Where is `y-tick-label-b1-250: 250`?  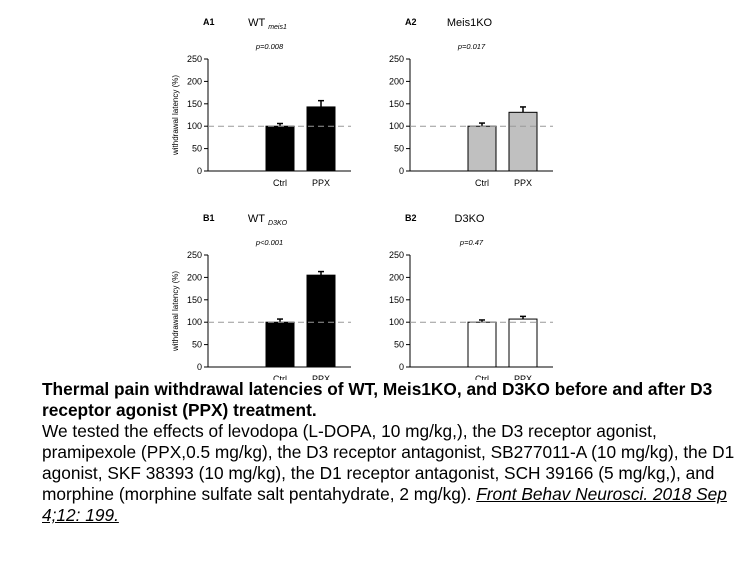 y-tick-label-b1-250: 250 is located at coordinates (194, 255).